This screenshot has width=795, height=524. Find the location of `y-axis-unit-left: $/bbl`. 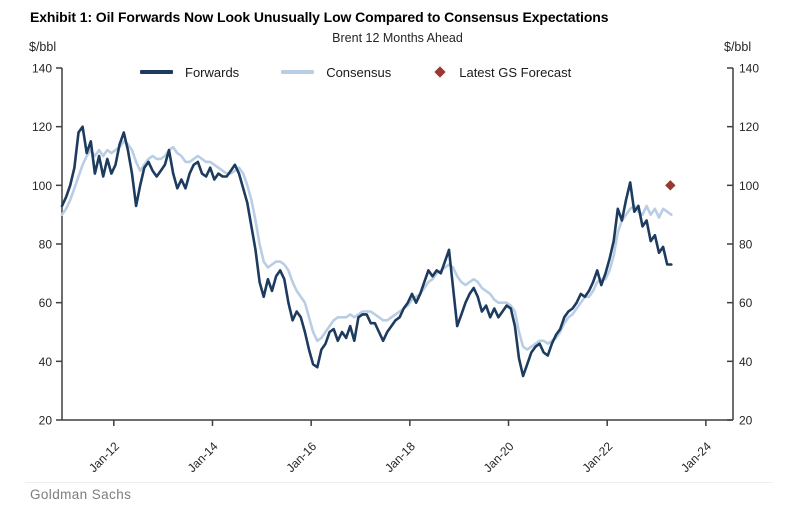

y-axis-unit-left: $/bbl is located at coordinates (43, 47).